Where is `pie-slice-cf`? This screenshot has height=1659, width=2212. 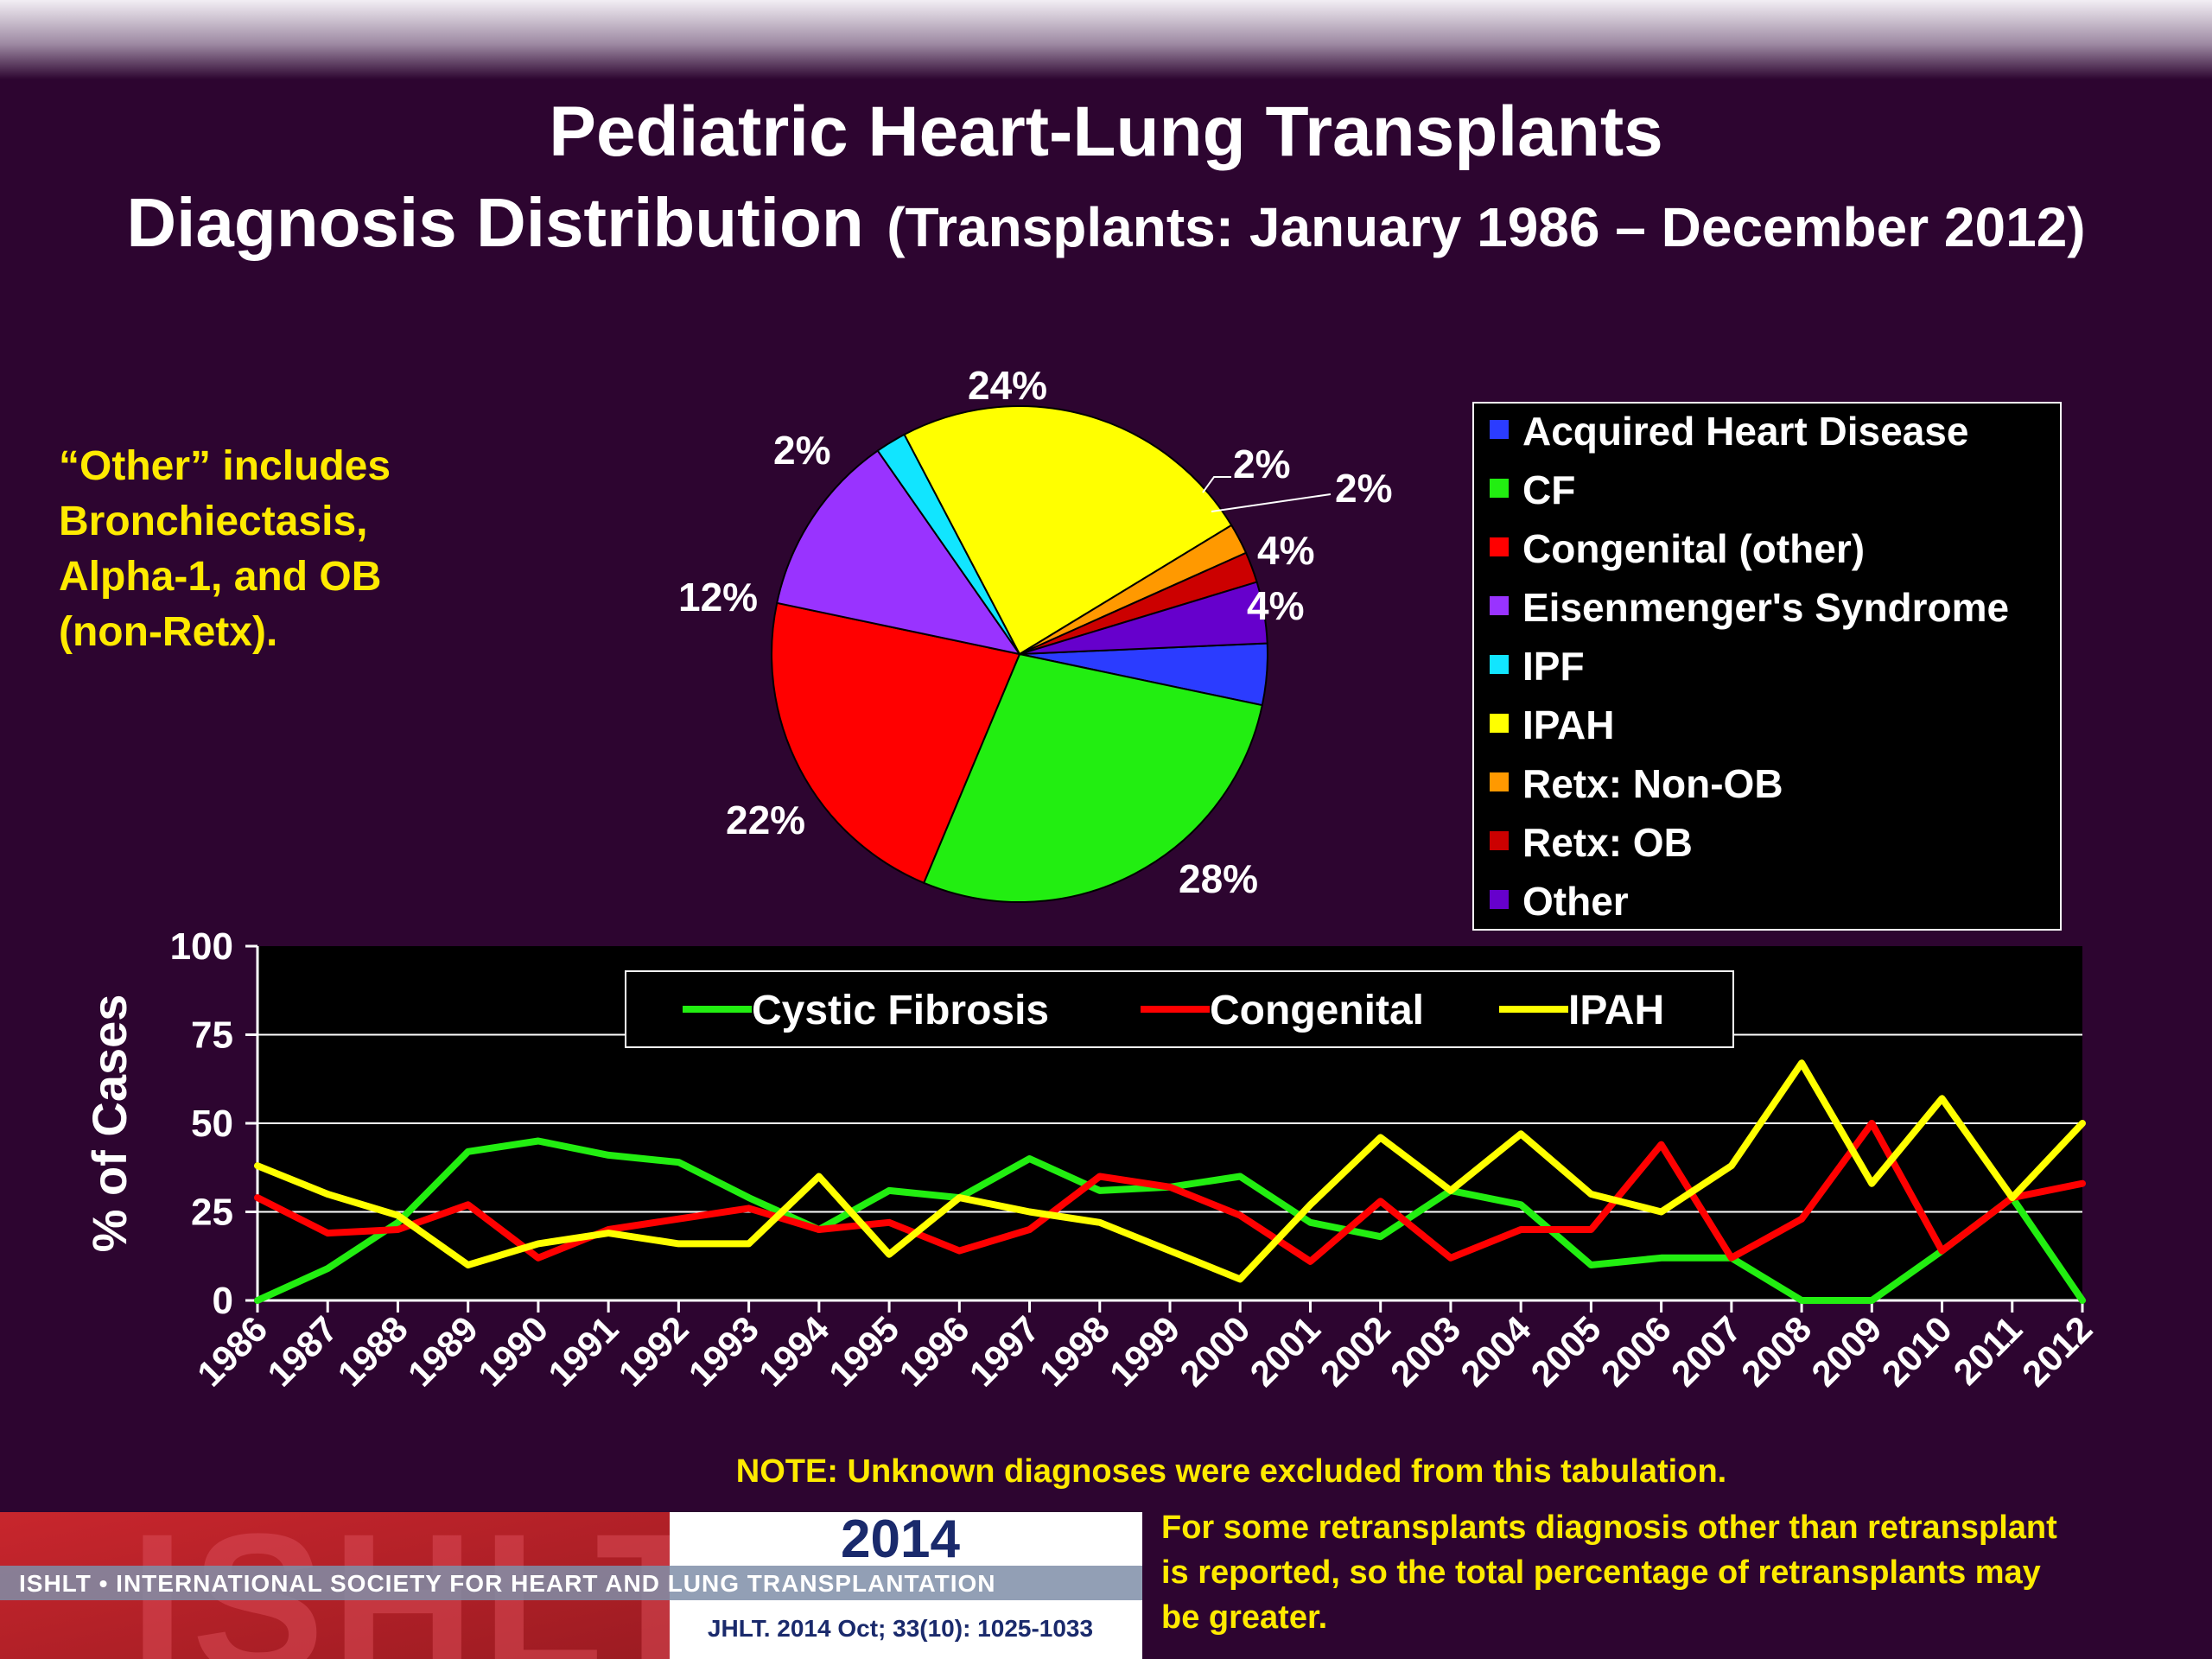 pie-slice-cf is located at coordinates (1092, 778).